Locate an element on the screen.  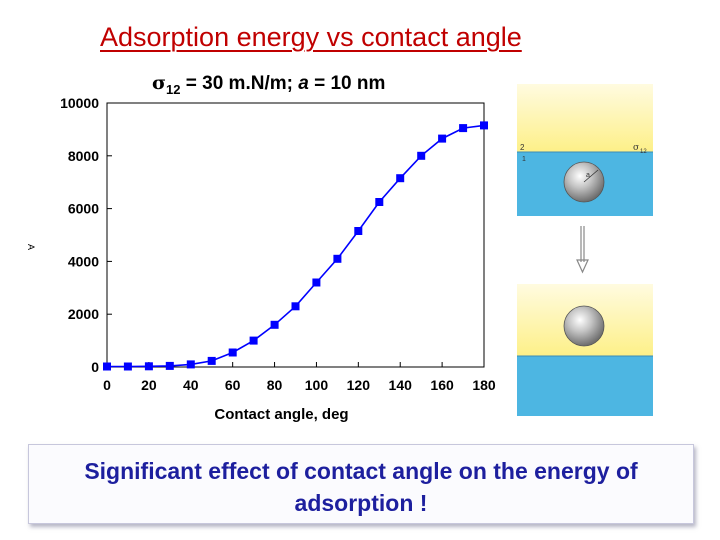
x-tick-label: 100 is located at coordinates (317, 385).